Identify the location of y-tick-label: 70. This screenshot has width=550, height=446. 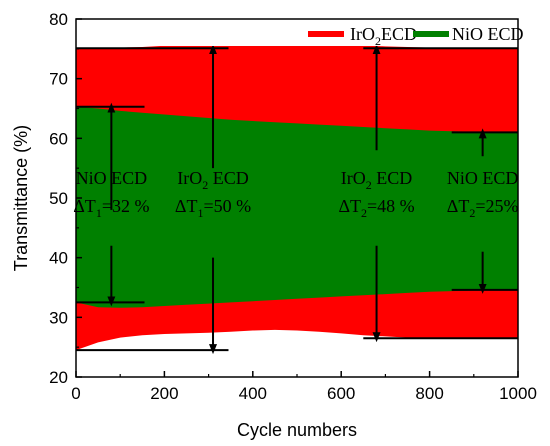
(58, 79).